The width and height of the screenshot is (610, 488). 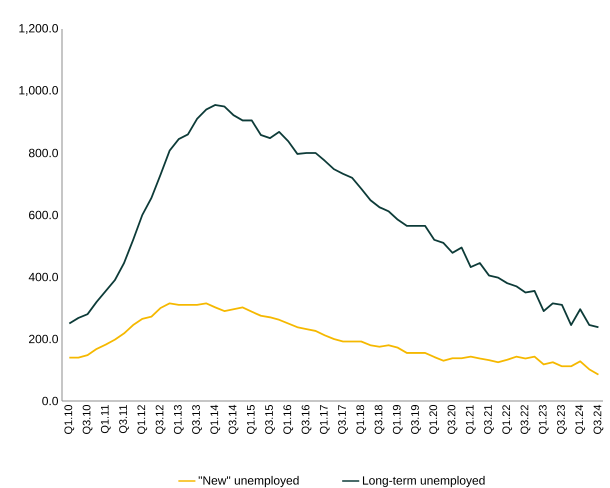 I want to click on x-tick-label: Q3.13, so click(x=197, y=419).